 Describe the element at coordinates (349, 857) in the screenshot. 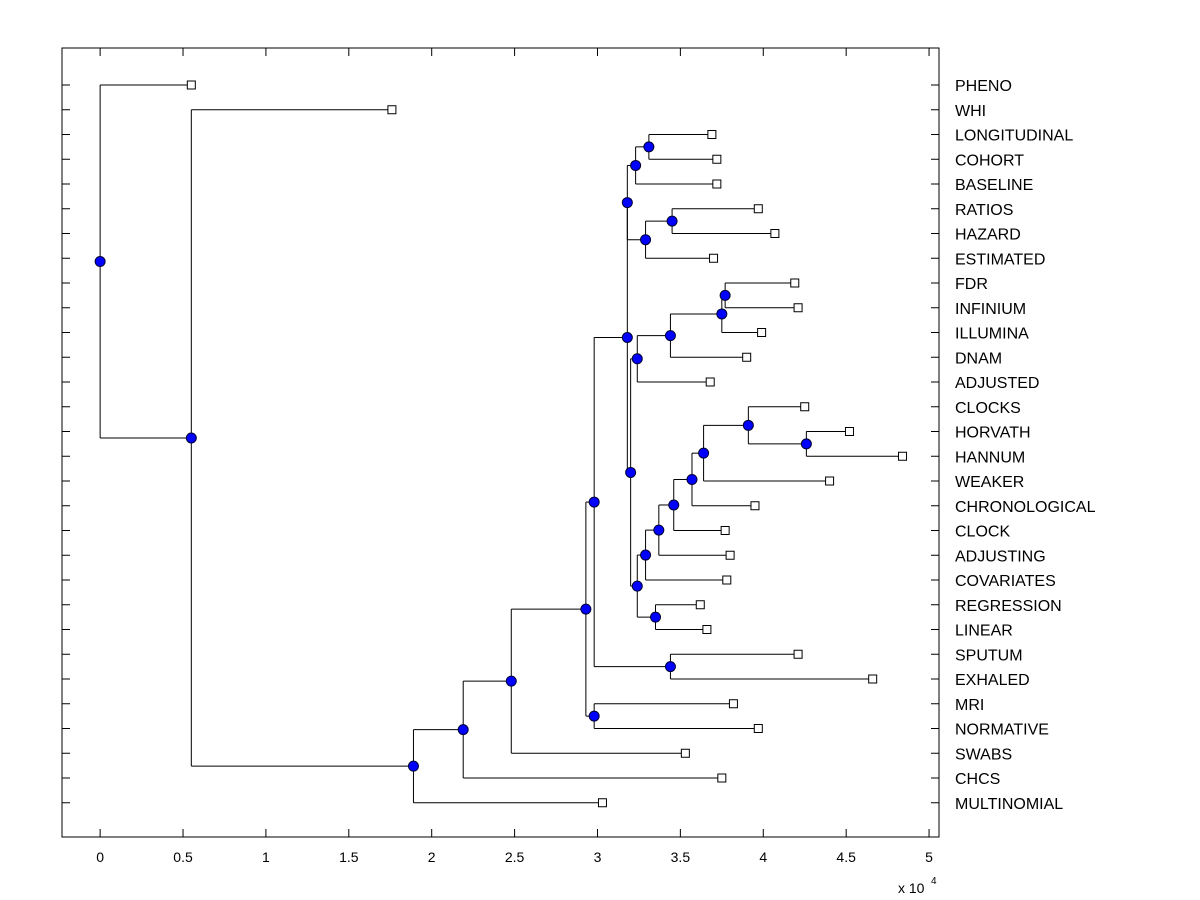

I see `x-tick-label: 1.5` at that location.